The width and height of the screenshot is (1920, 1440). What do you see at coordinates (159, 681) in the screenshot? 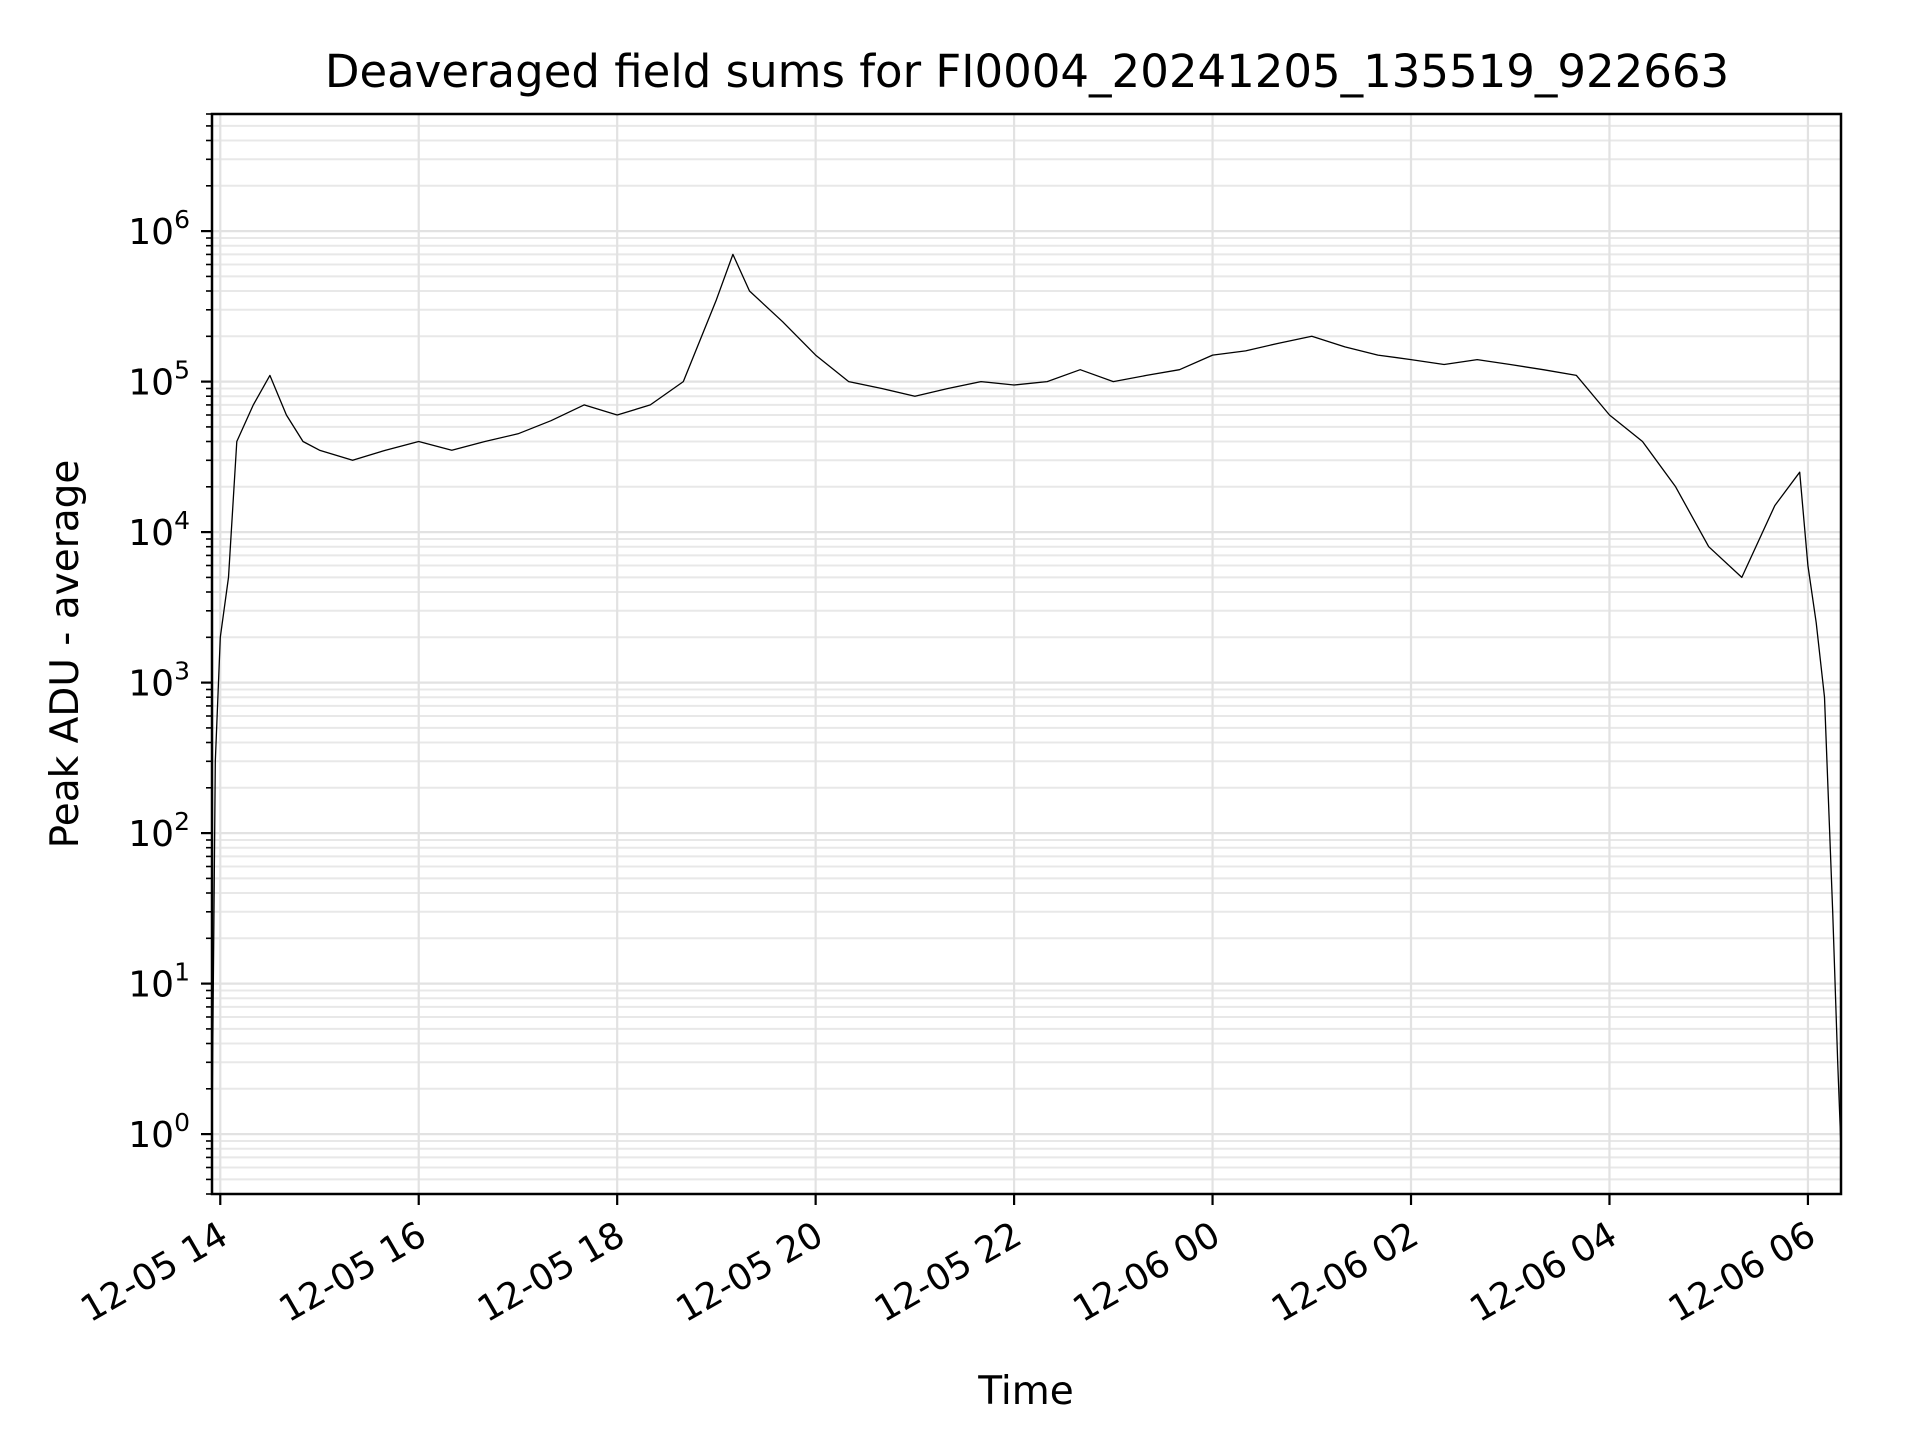
I see `y-tick-label: 10³` at bounding box center [159, 681].